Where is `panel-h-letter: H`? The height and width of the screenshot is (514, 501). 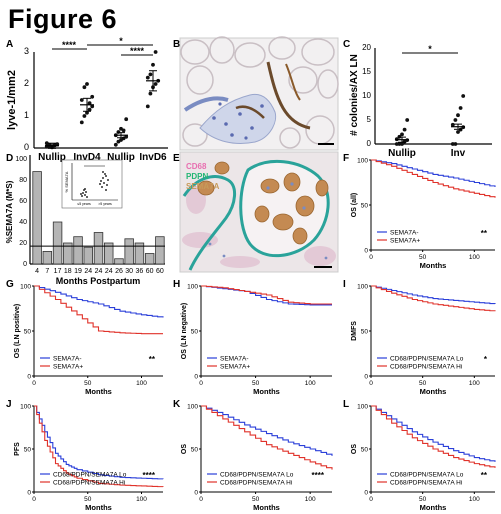 panel-h-letter: H is located at coordinates (176, 284).